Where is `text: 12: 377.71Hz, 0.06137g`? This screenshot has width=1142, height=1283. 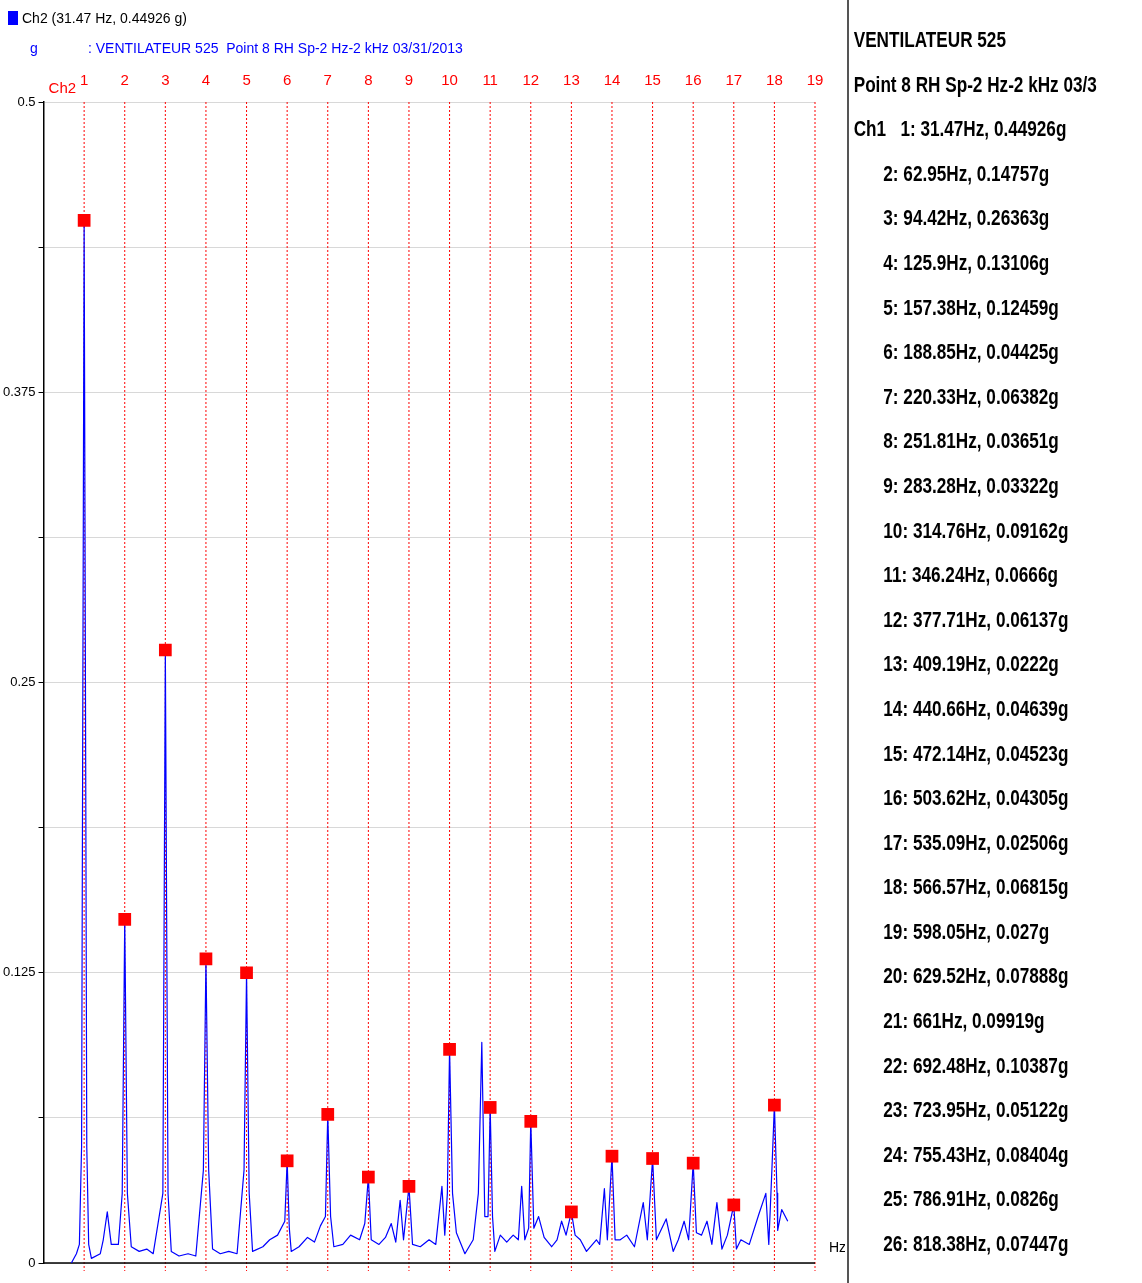 text: 12: 377.71Hz, 0.06137g is located at coordinates (976, 619).